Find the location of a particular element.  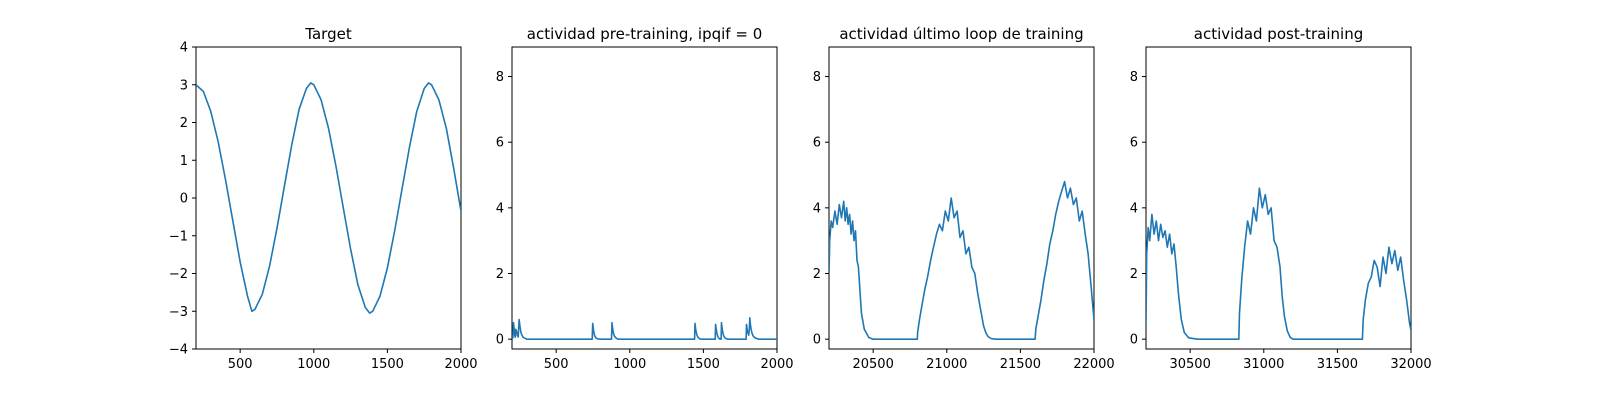

chart-title: Target is located at coordinates (328, 34).